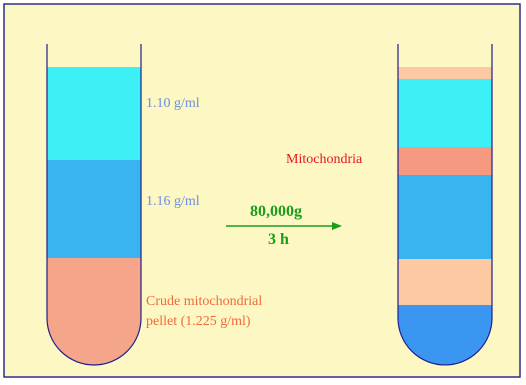  What do you see at coordinates (445, 161) in the screenshot?
I see `mitochondria-band` at bounding box center [445, 161].